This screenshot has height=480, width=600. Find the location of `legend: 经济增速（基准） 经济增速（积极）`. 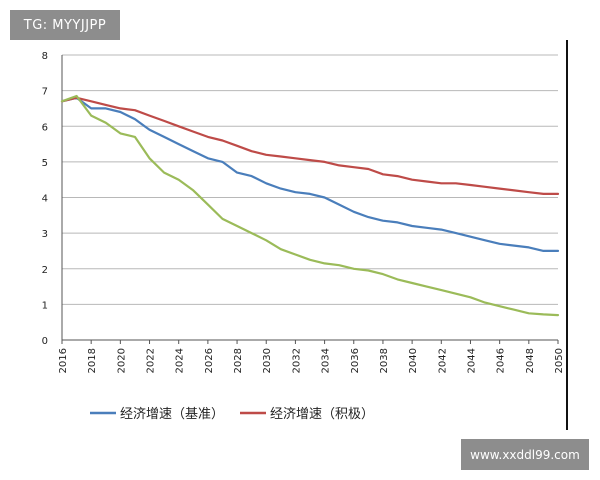

legend: 经济增速（基准） 经济增速（积极） is located at coordinates (232, 414).